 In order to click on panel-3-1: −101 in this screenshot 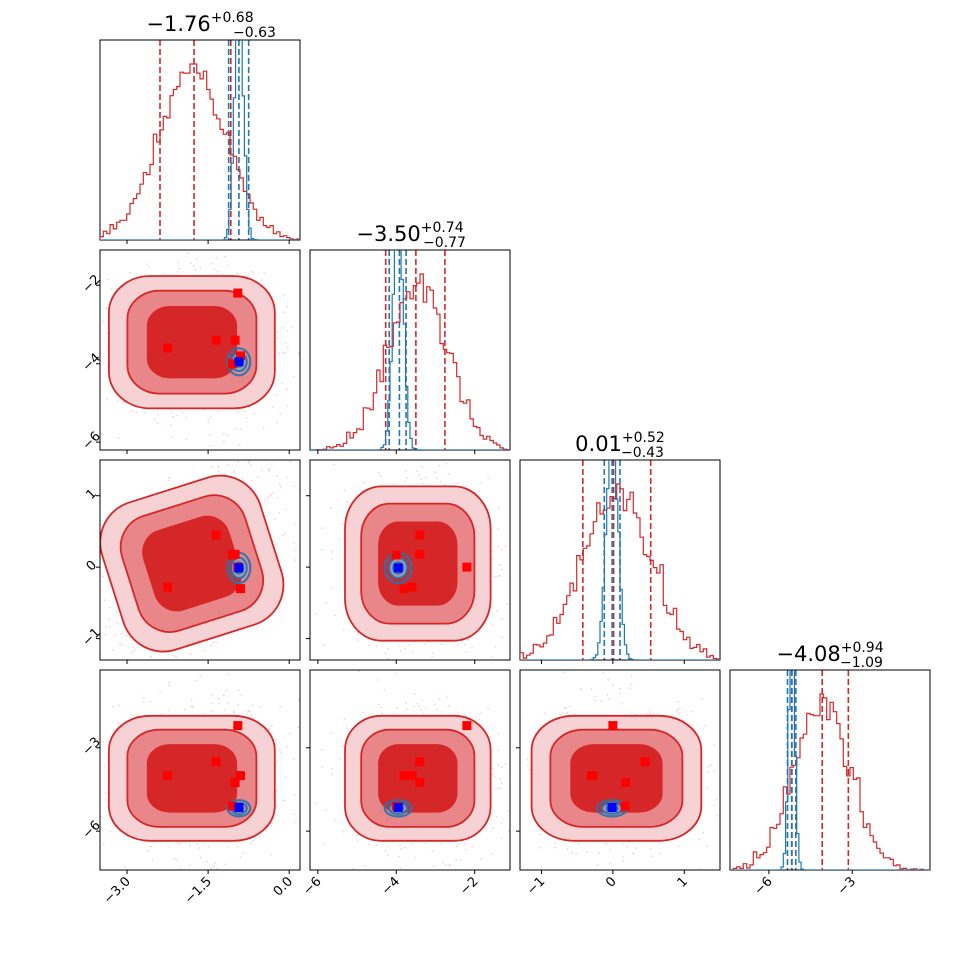, I will do `click(194, 561)`.